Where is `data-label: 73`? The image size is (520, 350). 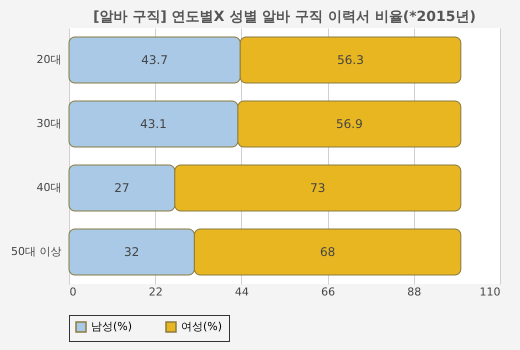 data-label: 73 is located at coordinates (318, 188).